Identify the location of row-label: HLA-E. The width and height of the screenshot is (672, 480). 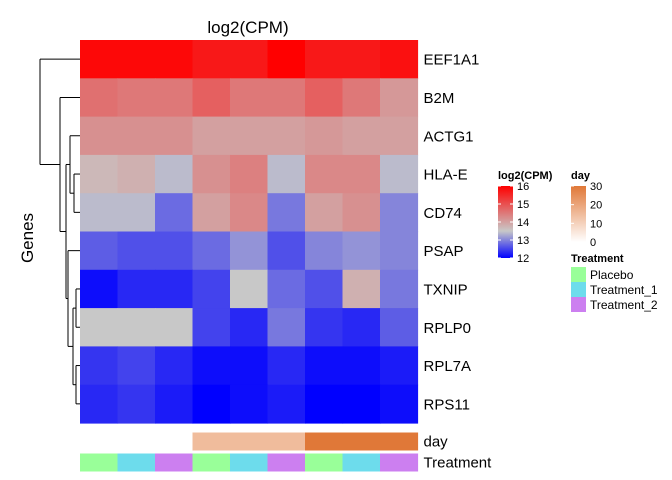
(446, 175).